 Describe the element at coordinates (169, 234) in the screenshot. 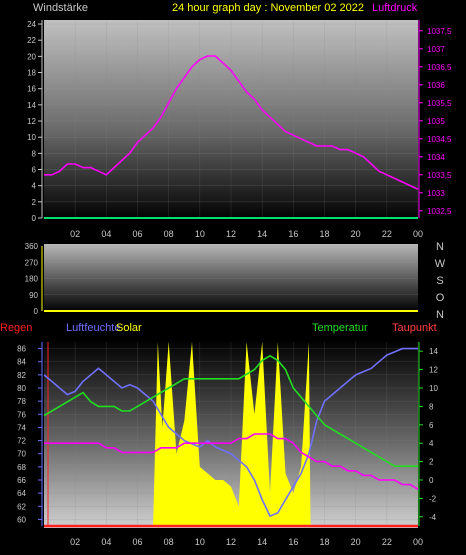

I see `top-time-tick-label: 08` at that location.